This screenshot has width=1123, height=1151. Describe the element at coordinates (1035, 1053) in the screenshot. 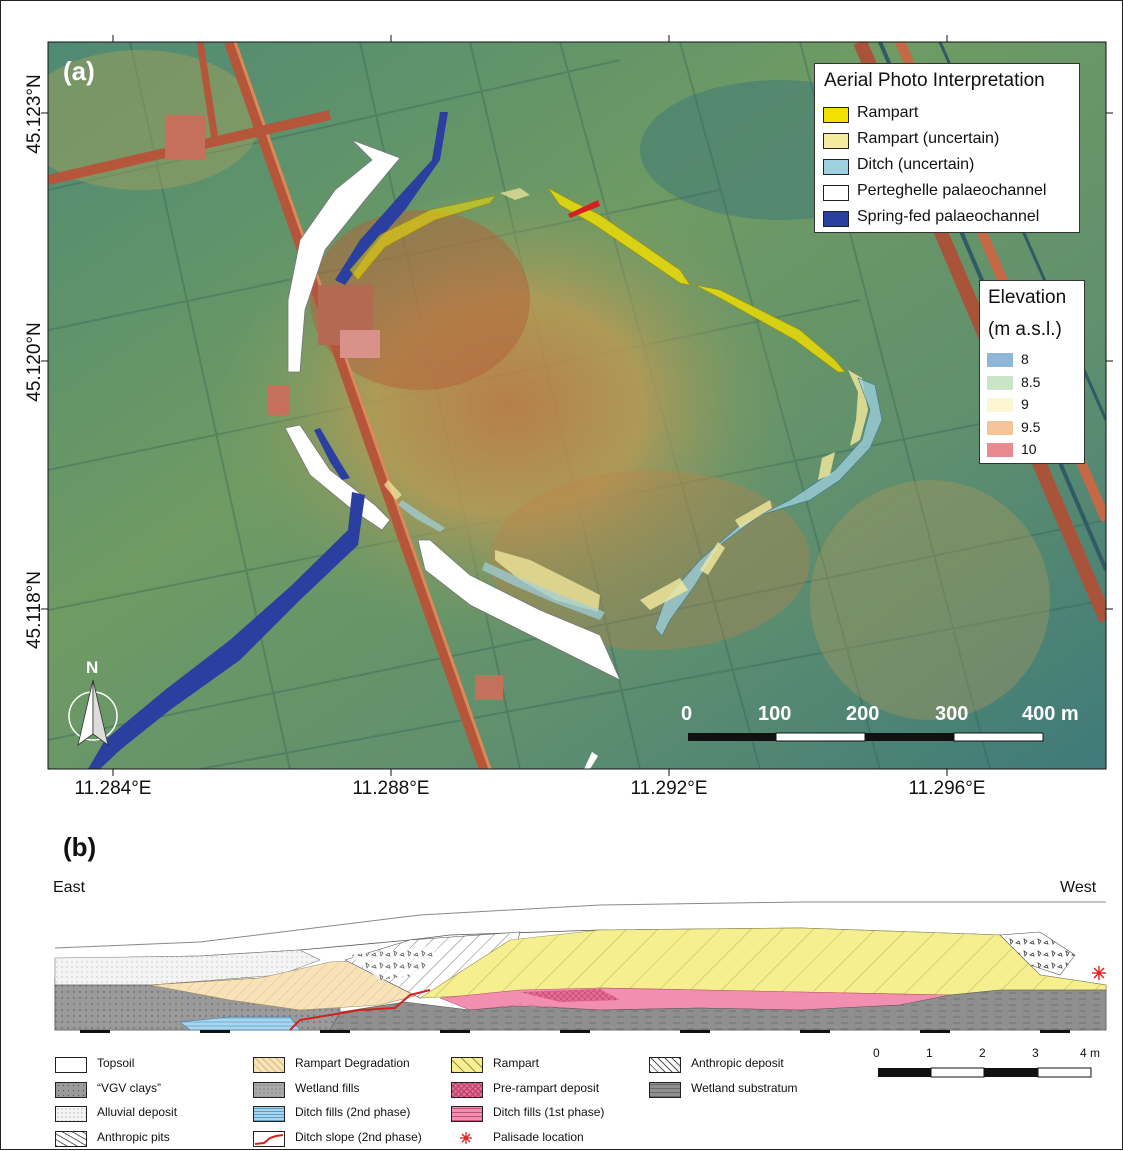

I see `scale-label-b: 3` at that location.